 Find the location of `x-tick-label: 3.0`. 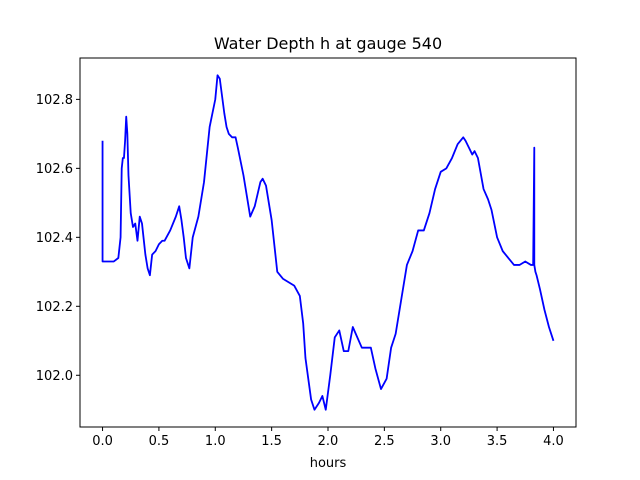

x-tick-label: 3.0 is located at coordinates (440, 441).